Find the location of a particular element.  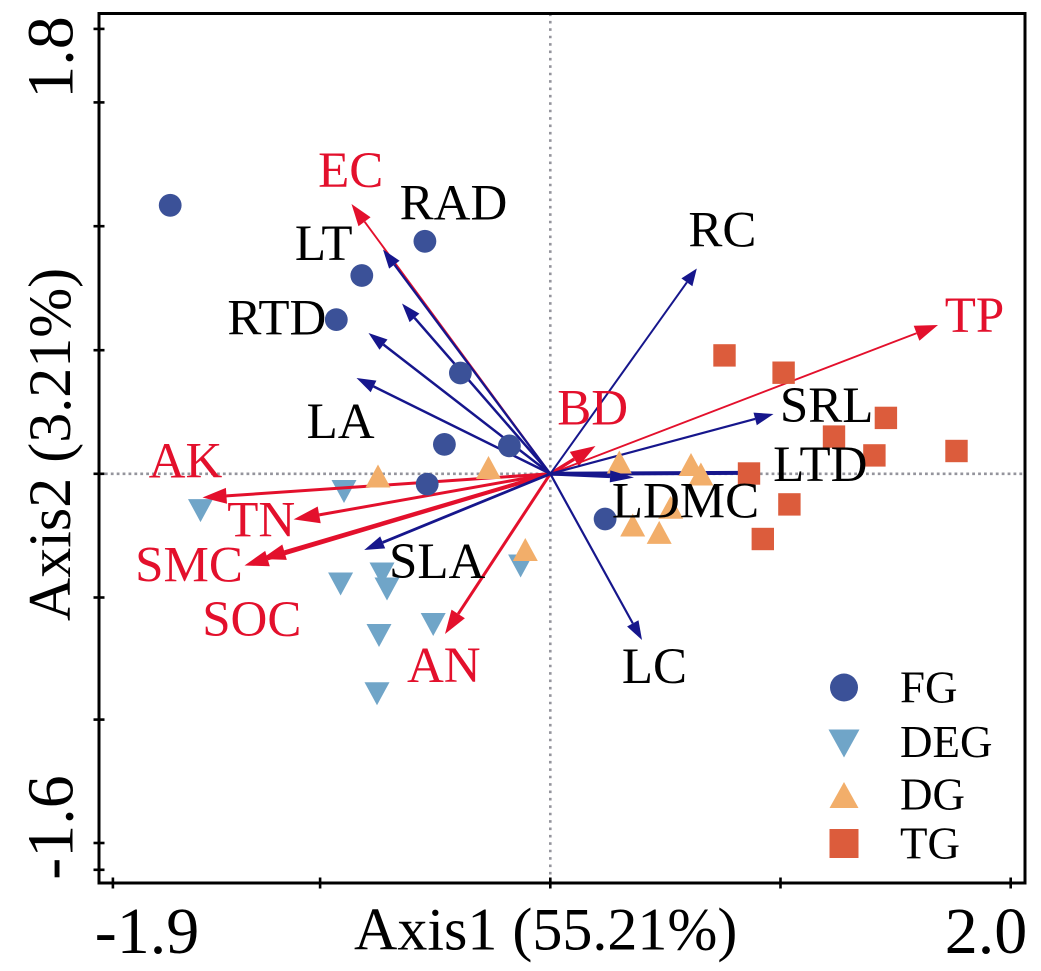

svg-text: -1.9 is located at coordinates (147, 931).